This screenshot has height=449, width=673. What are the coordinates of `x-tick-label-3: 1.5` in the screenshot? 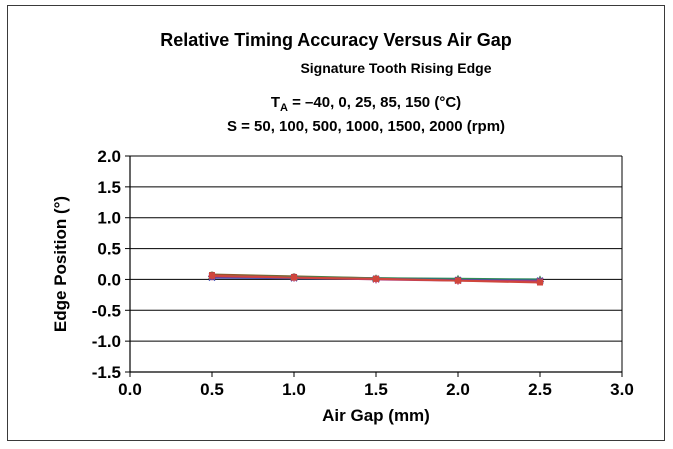 It's located at (376, 389).